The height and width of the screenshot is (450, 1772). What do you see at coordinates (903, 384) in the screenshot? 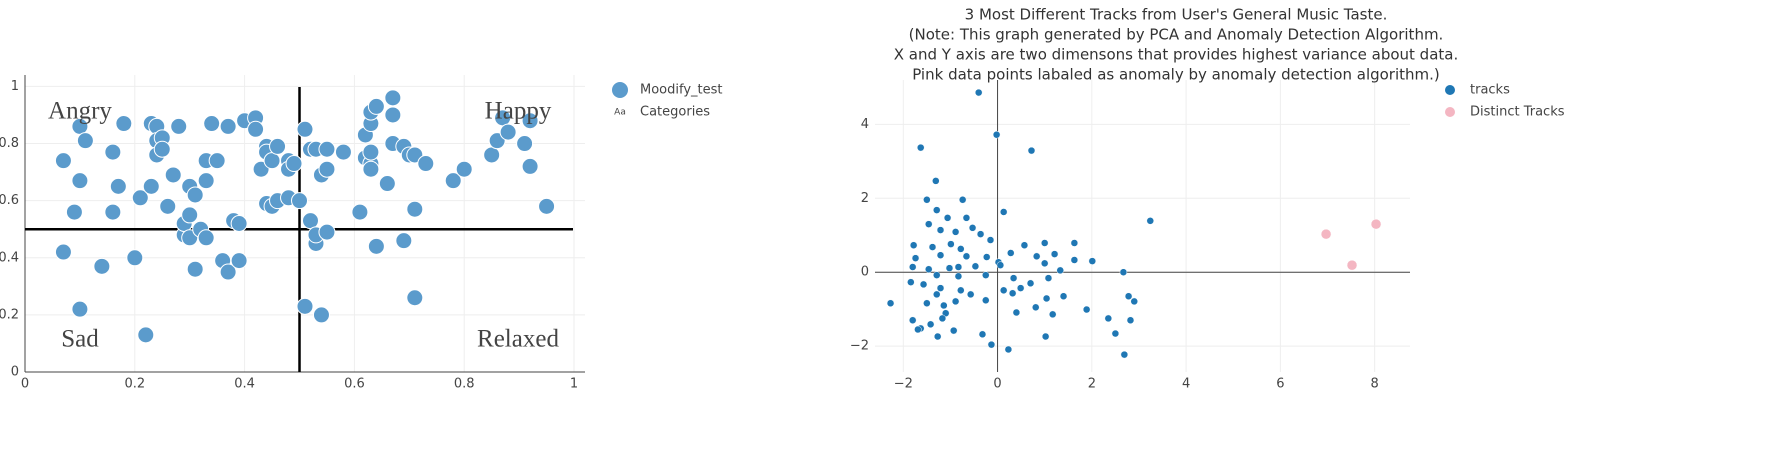
I see `x-tick-label: −2` at bounding box center [903, 384].